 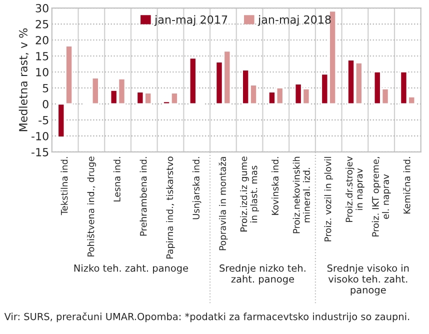 I want to click on legend-label: jan-maj 2018, so click(x=294, y=20).